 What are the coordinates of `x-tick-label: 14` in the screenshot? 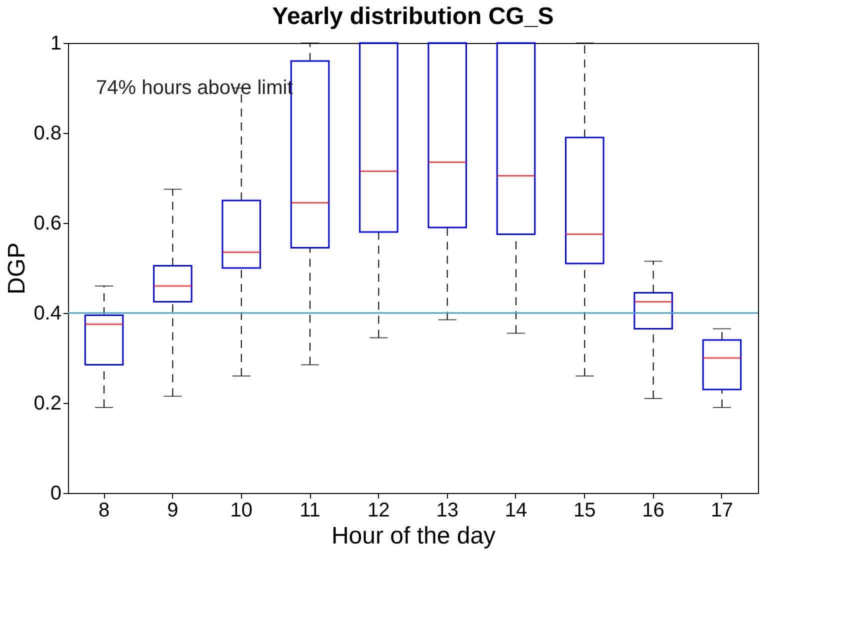 It's located at (516, 511).